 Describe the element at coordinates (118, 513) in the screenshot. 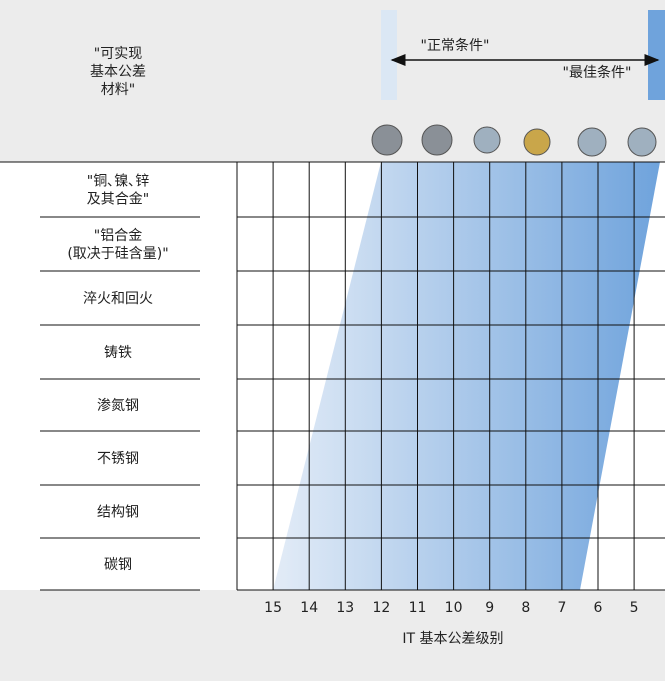

I see `row-label: 结构钢` at that location.